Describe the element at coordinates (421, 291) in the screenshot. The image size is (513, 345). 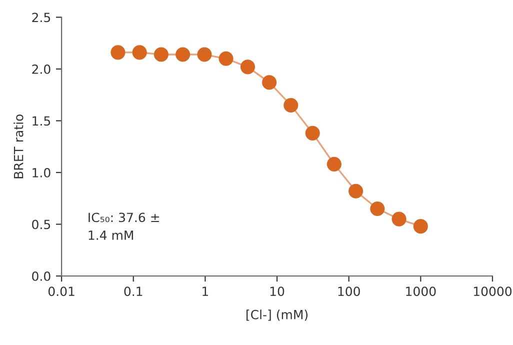
I see `x-tick-label: 1000` at that location.